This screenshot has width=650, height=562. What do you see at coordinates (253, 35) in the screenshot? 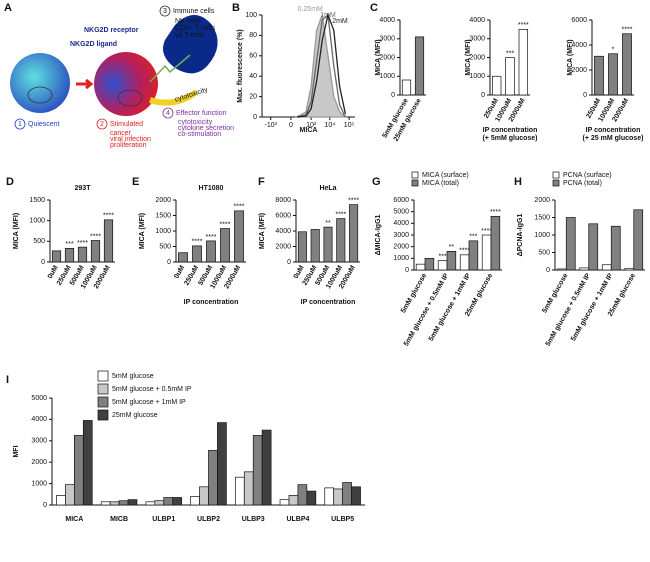
I see `y-tick-label: 80` at bounding box center [253, 35].